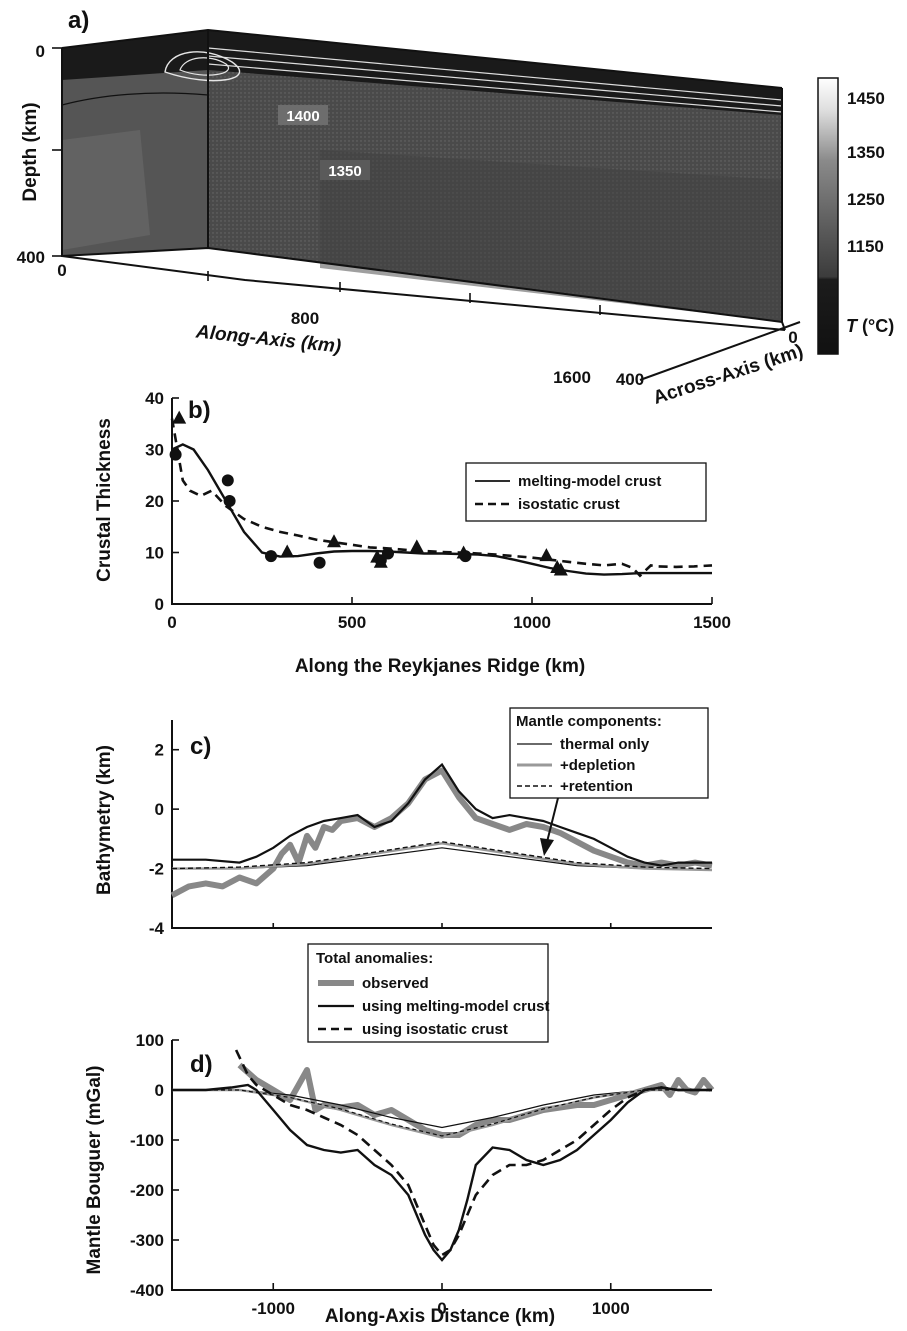 Image resolution: width=907 pixels, height=1331 pixels. What do you see at coordinates (442, 1109) in the screenshot?
I see `series-thermal-only` at bounding box center [442, 1109].